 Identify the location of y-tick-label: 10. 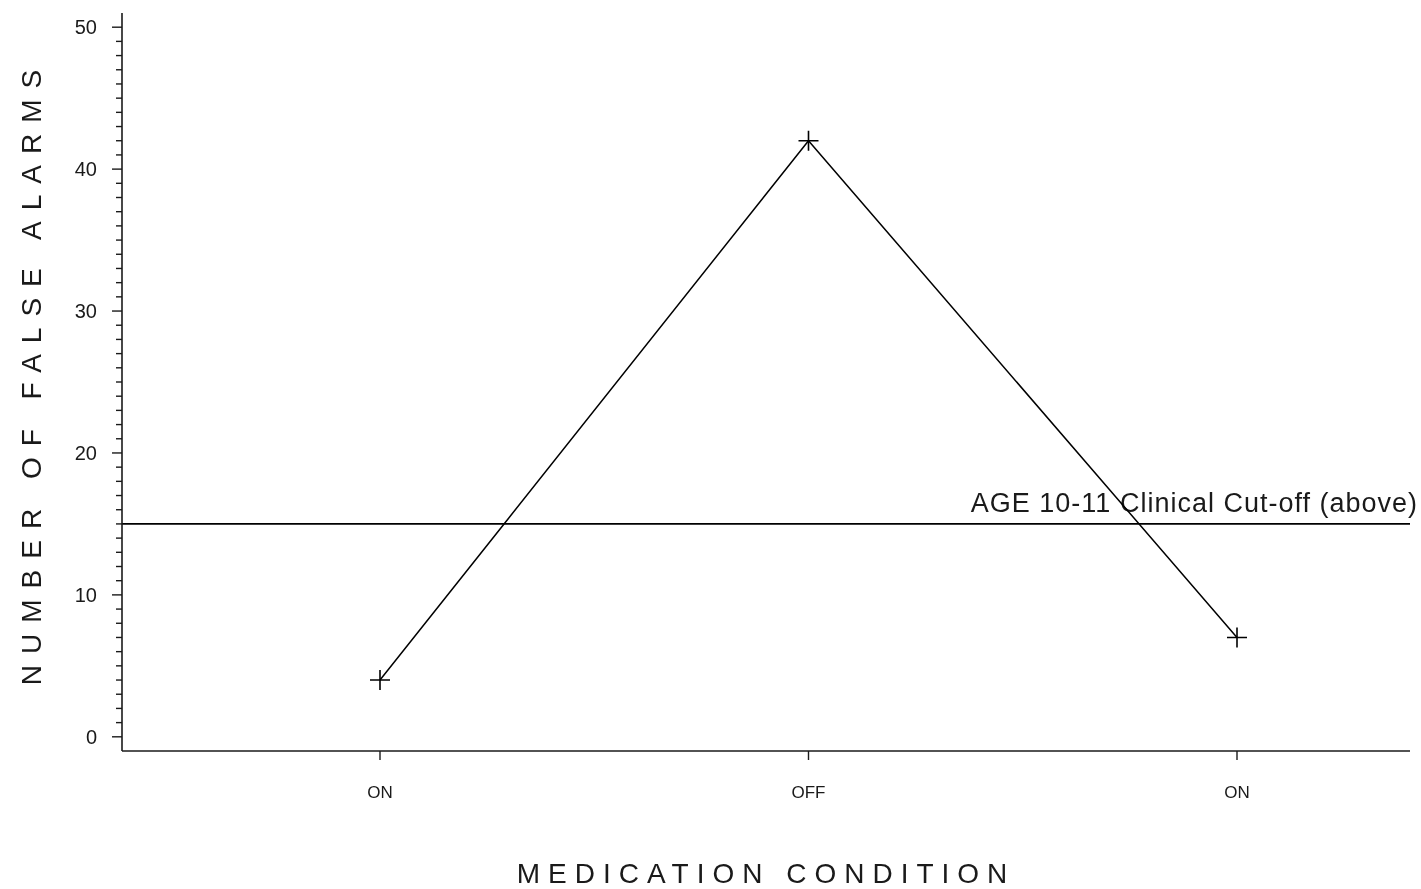
(85, 595).